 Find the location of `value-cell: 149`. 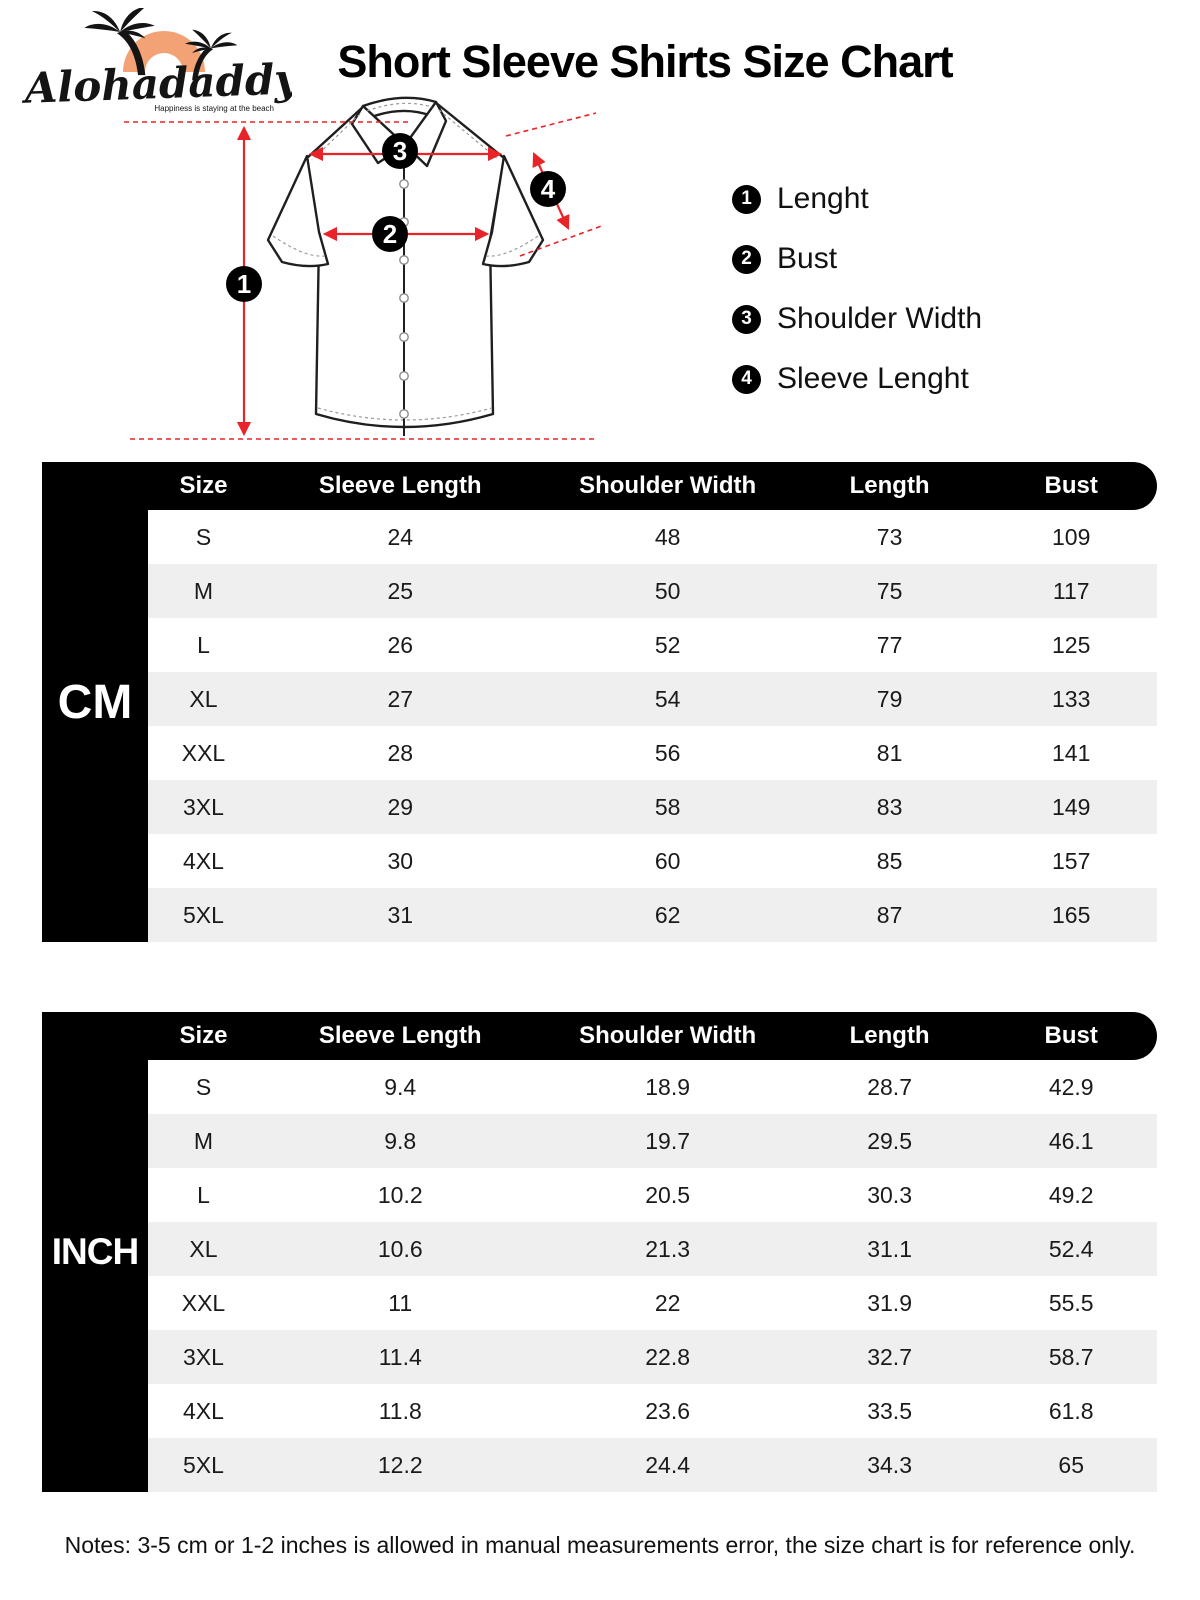

value-cell: 149 is located at coordinates (1071, 806).